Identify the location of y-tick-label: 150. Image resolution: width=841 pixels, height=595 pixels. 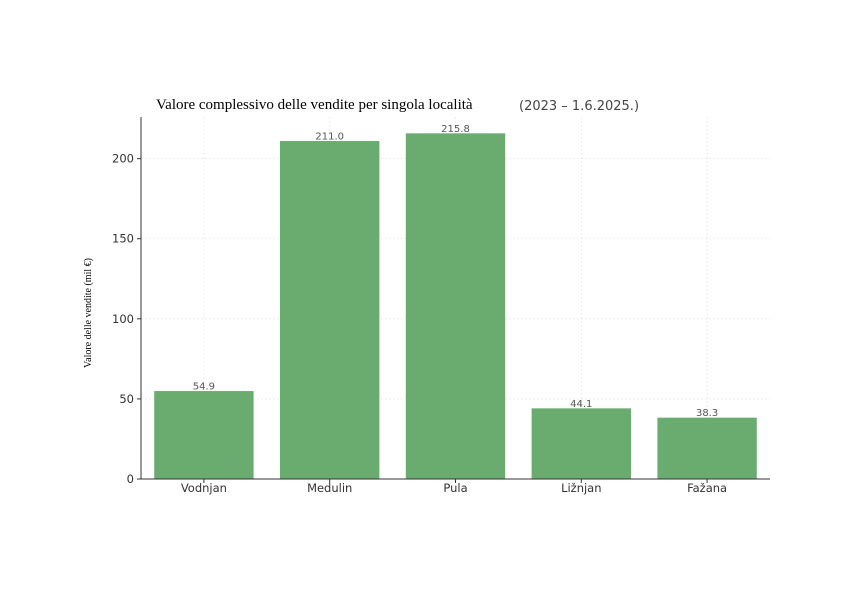
(123, 239).